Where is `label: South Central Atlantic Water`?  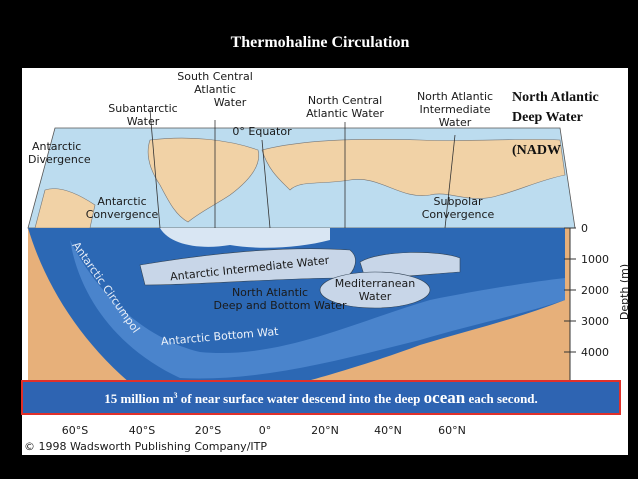 label: South Central Atlantic Water is located at coordinates (215, 89).